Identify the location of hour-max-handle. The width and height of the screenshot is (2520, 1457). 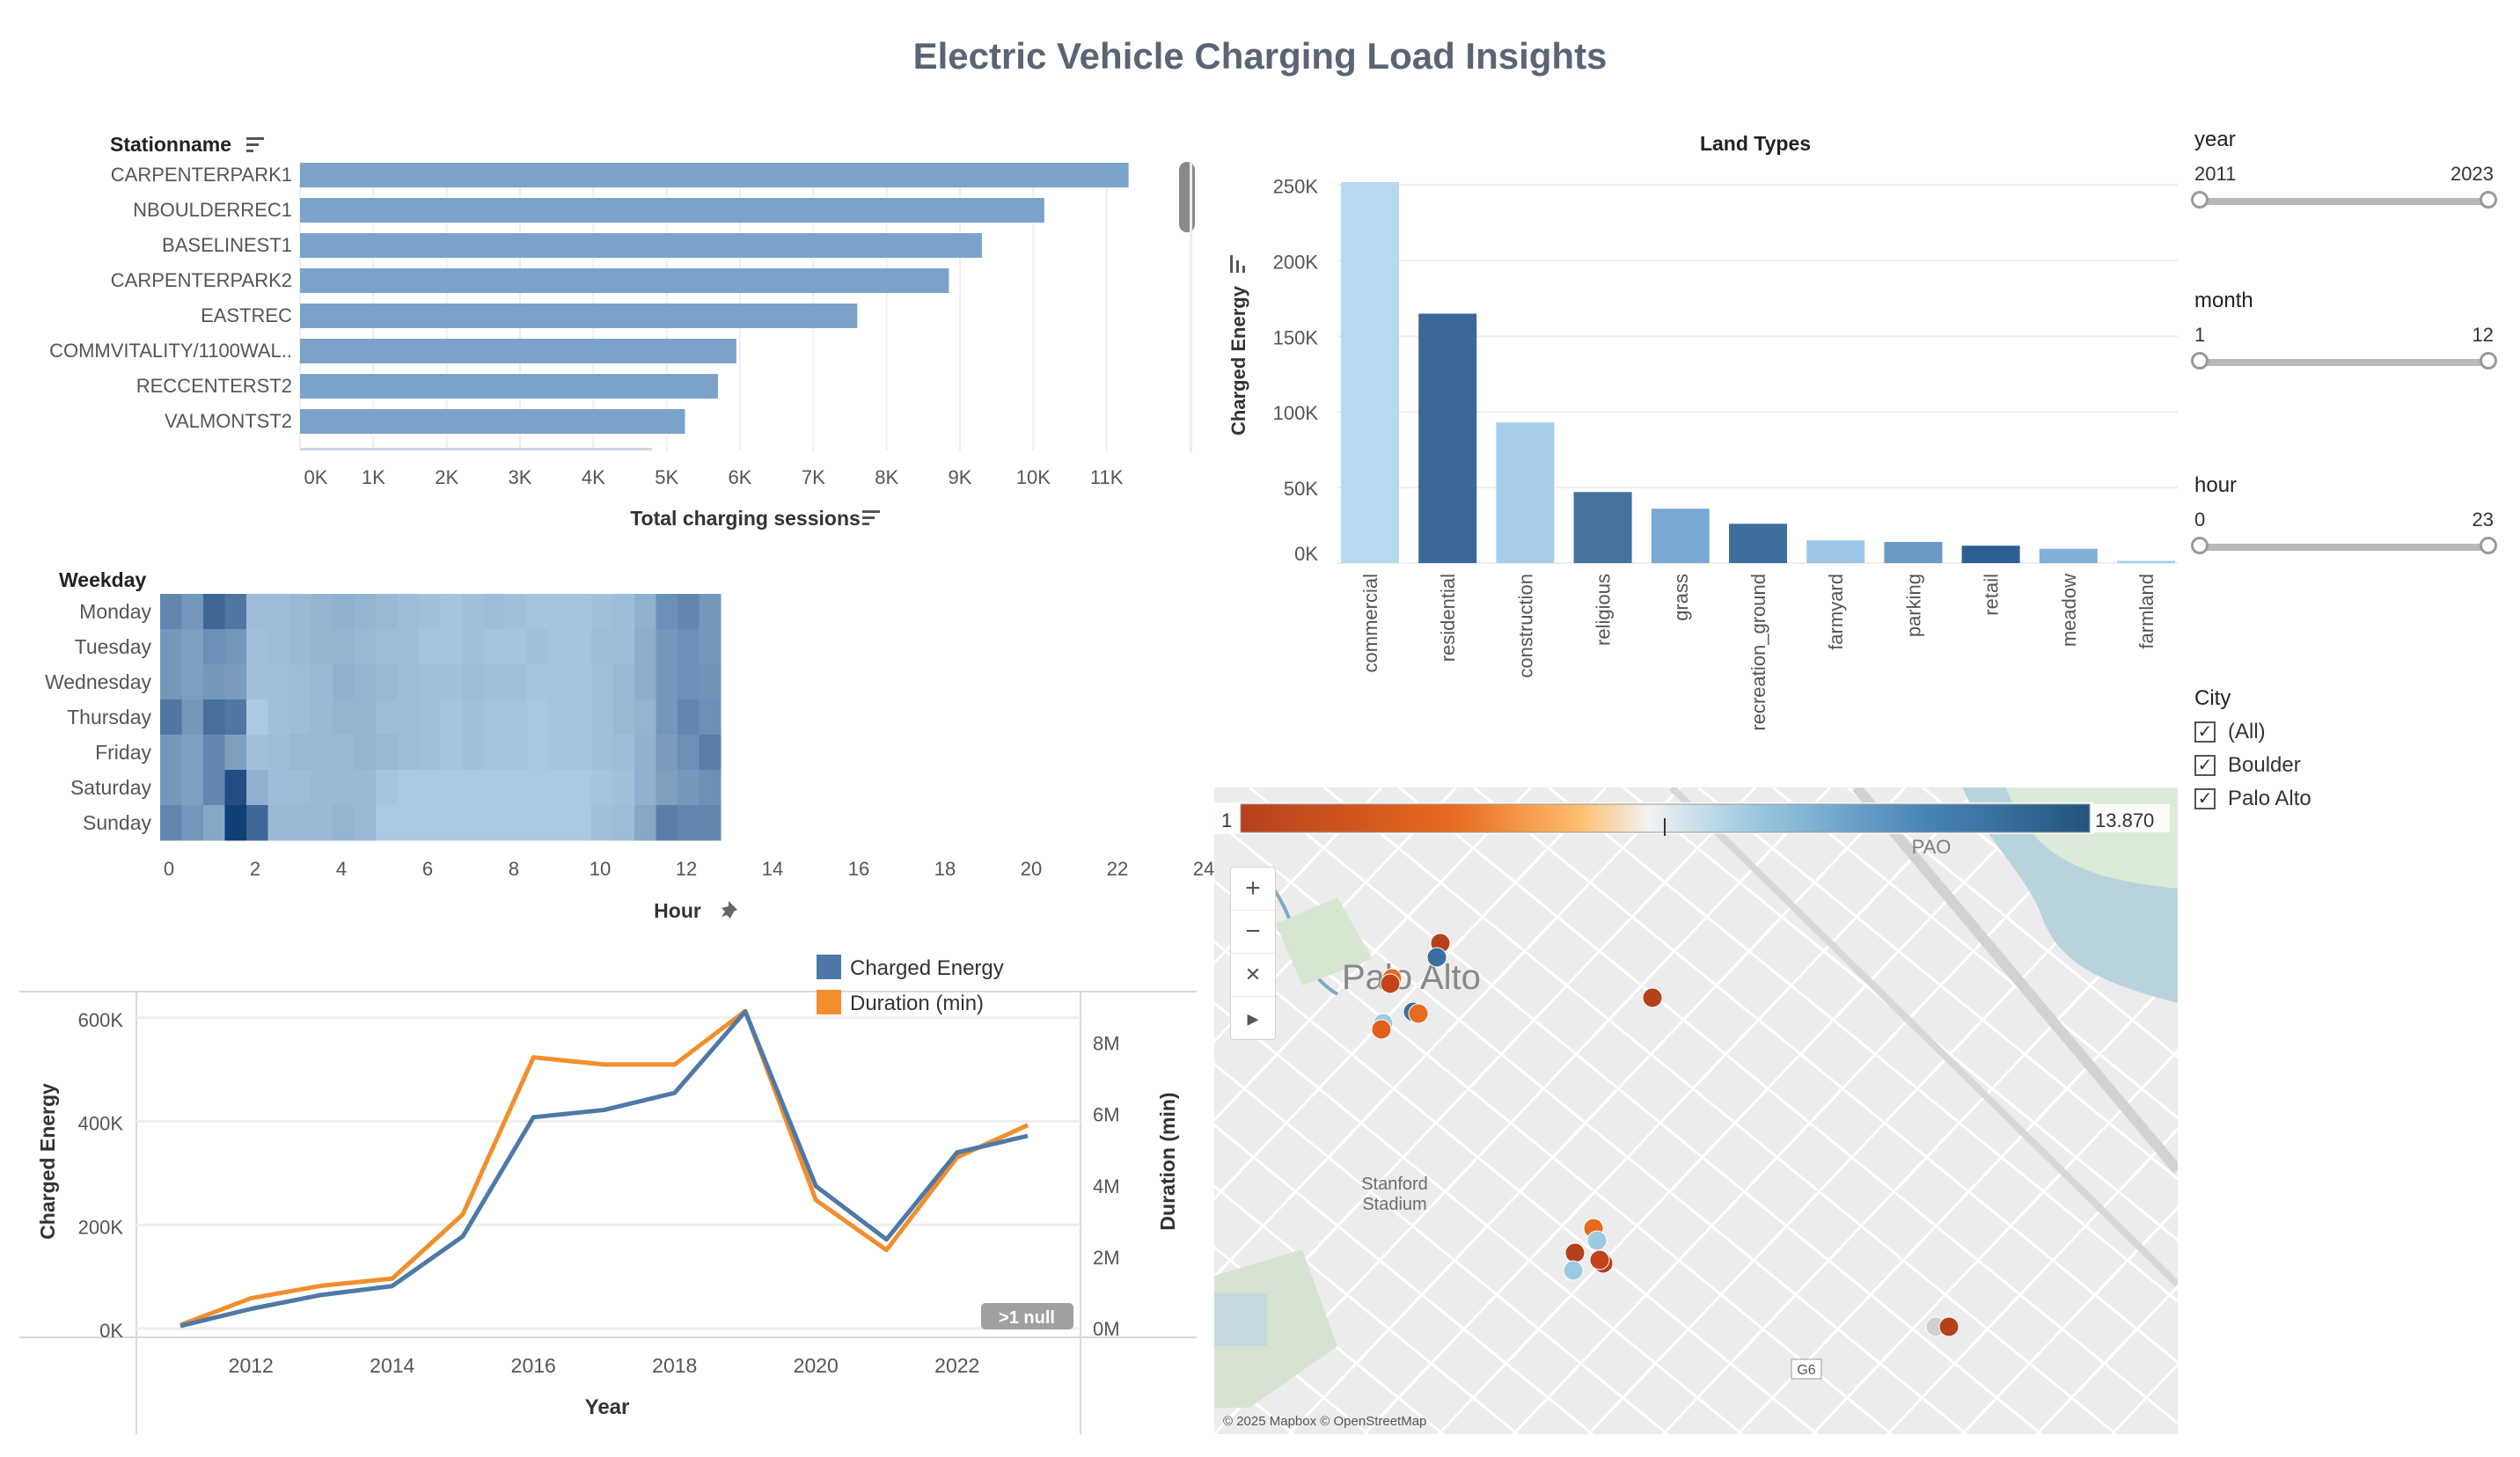
(2488, 545).